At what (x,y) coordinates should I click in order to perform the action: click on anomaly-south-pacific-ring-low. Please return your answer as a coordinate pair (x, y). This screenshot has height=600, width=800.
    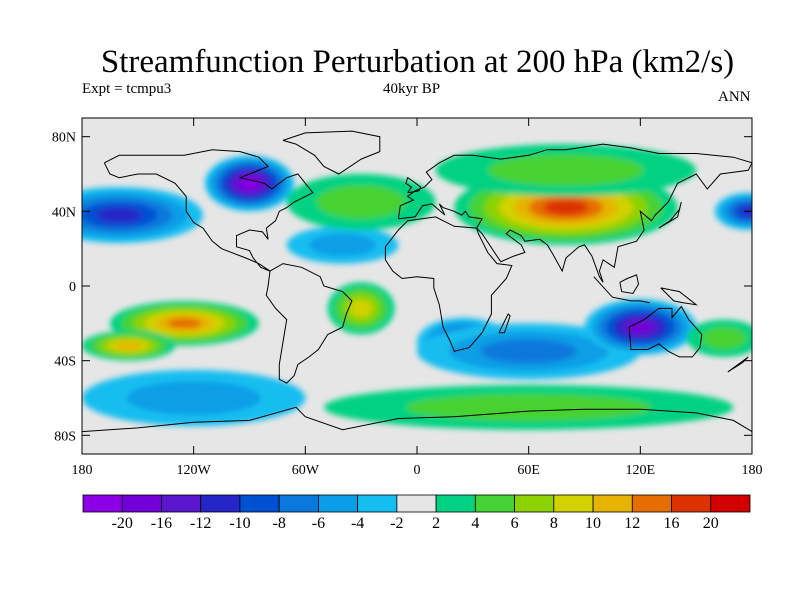
    Looking at the image, I should click on (194, 398).